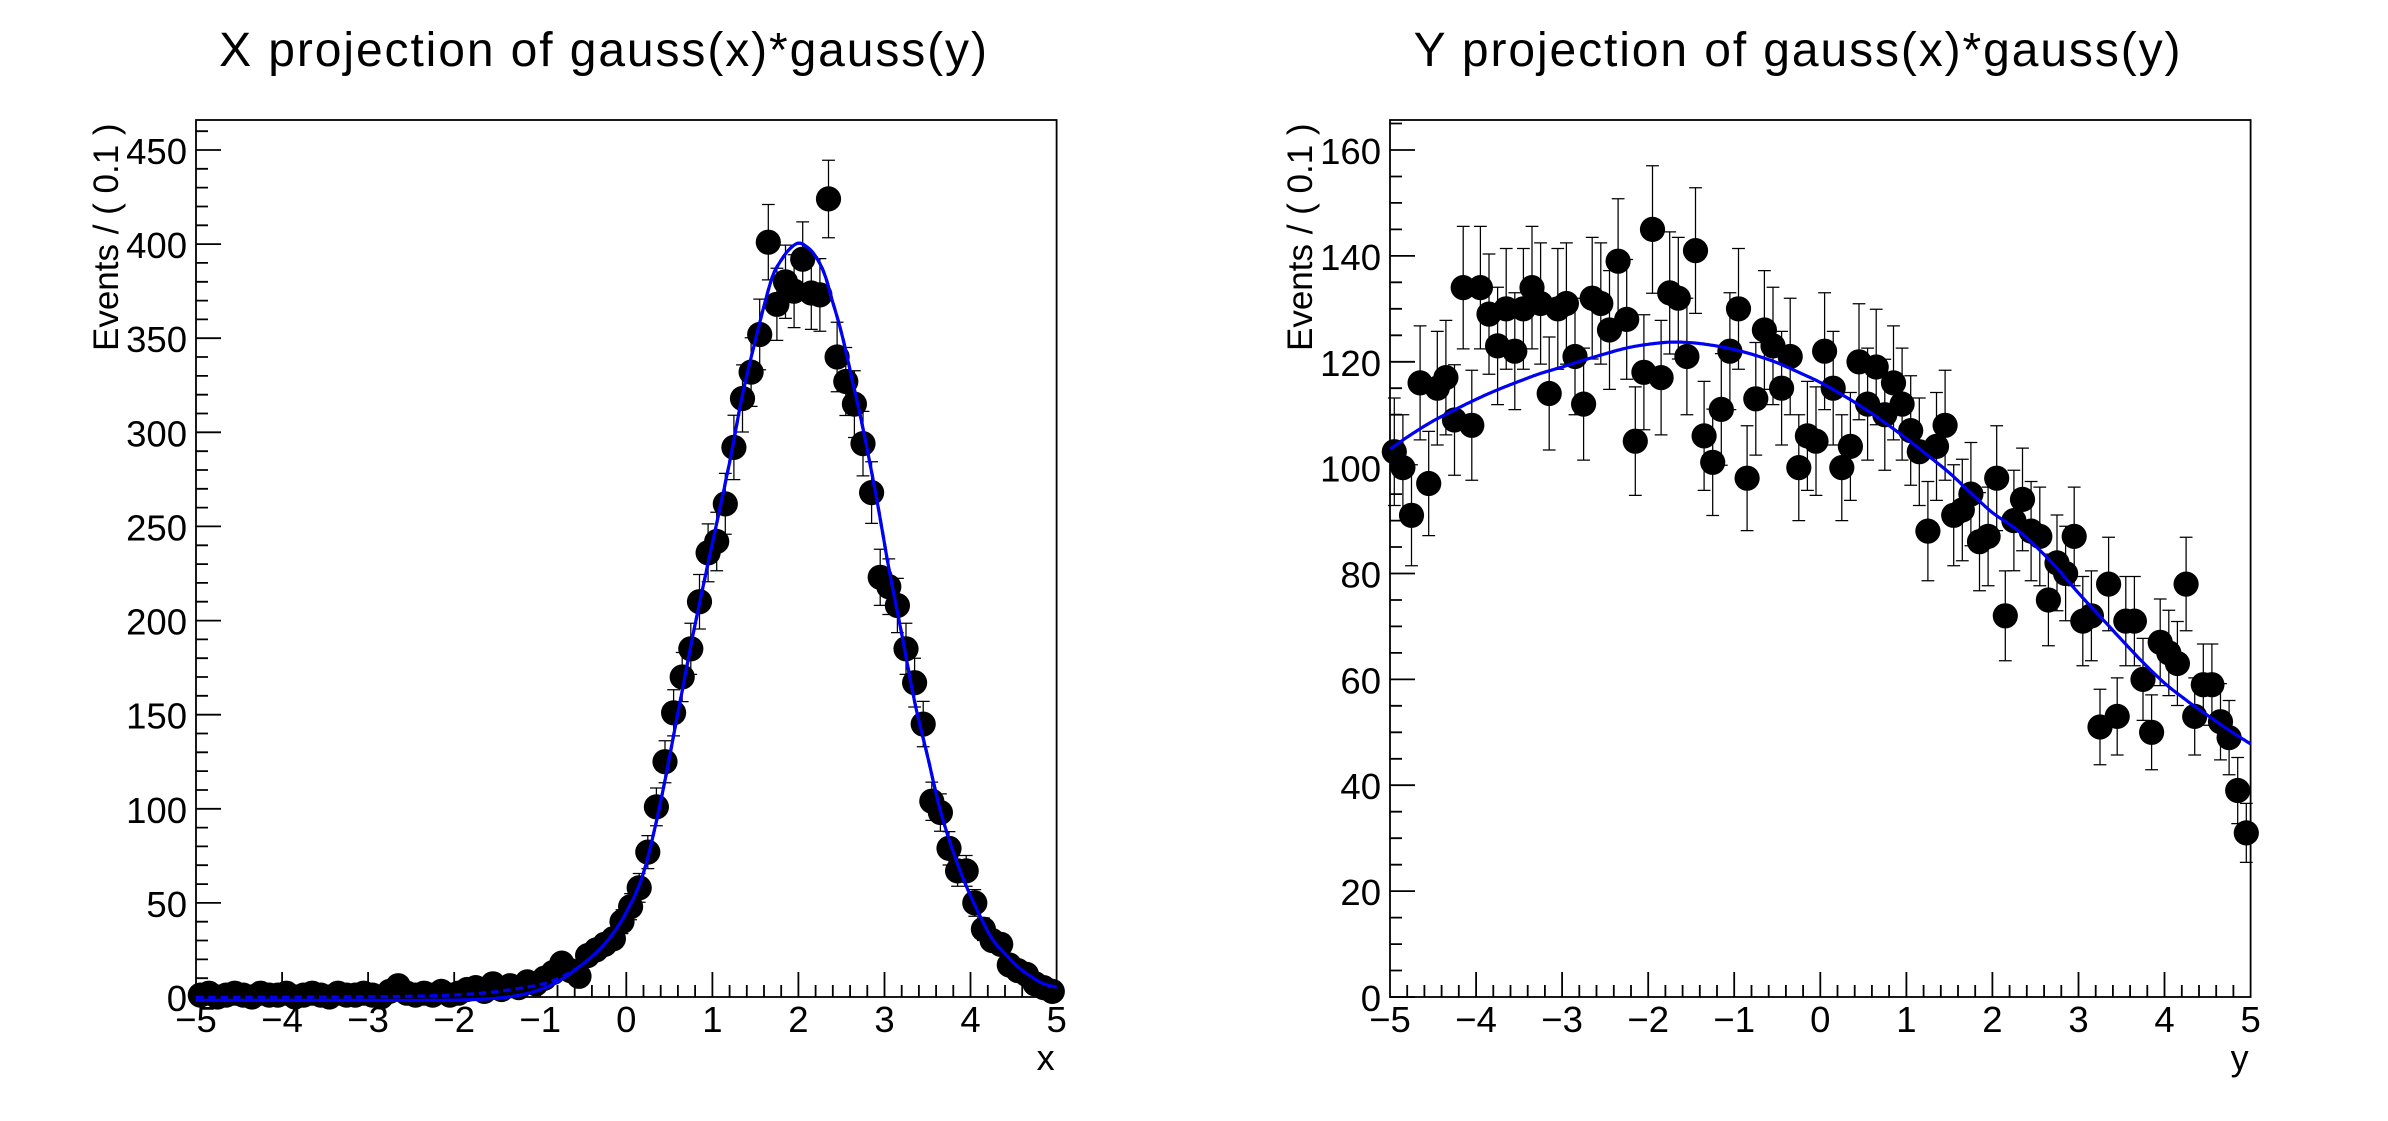 The height and width of the screenshot is (1121, 2388). Describe the element at coordinates (1350, 257) in the screenshot. I see `svg-text: 140` at that location.